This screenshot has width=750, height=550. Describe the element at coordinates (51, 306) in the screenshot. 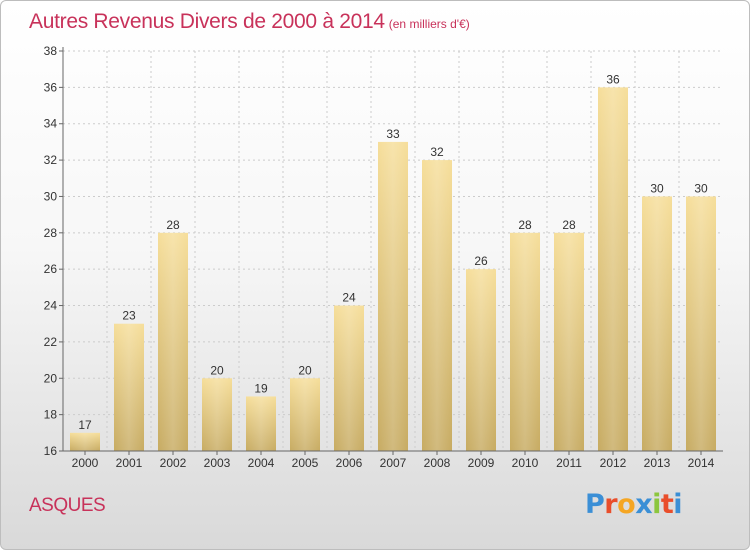

I see `y-tick-label: 24` at that location.